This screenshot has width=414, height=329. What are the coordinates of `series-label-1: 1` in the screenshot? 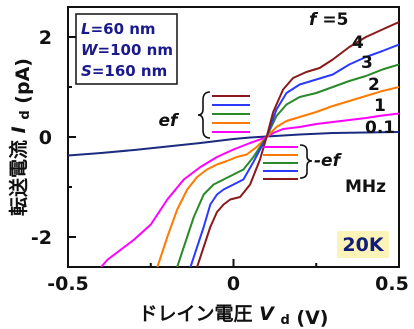 It's located at (380, 106).